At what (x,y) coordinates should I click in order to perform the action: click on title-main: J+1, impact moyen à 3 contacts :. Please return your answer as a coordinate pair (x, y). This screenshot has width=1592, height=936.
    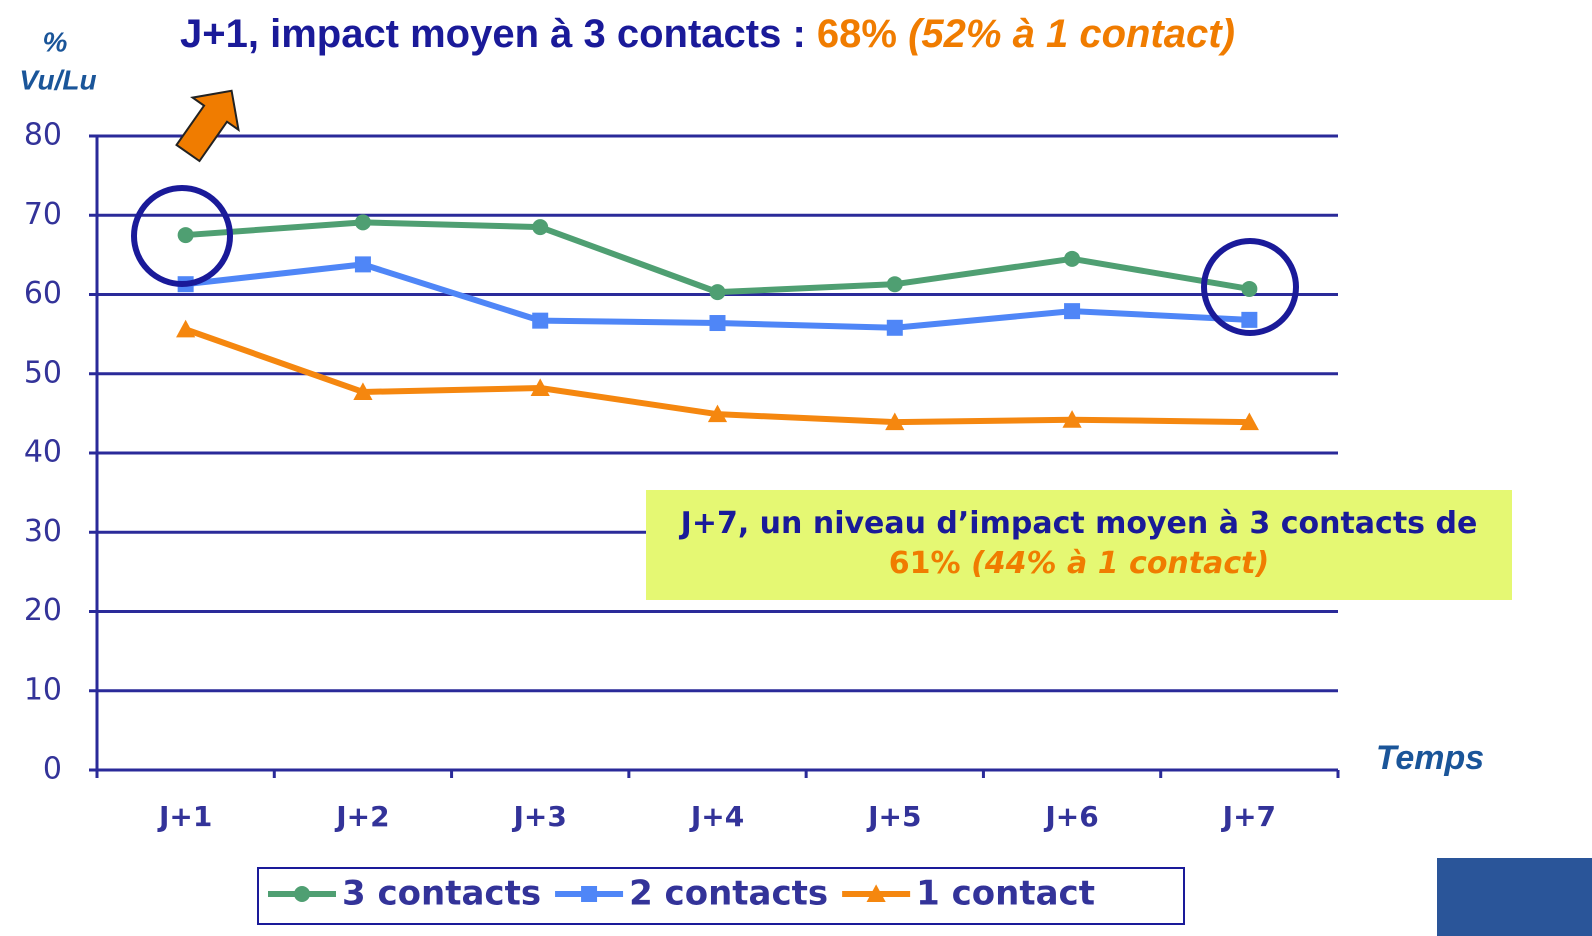
    Looking at the image, I should click on (498, 34).